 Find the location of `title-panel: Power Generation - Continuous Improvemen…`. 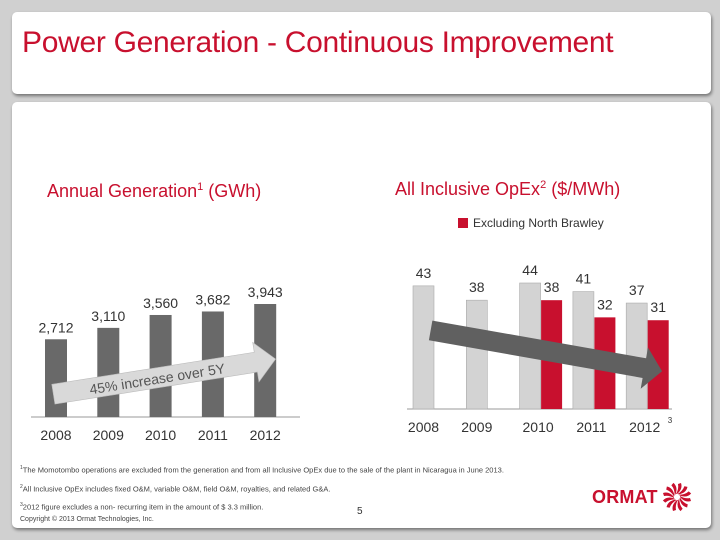

title-panel: Power Generation - Continuous Improvemen… is located at coordinates (361, 53).